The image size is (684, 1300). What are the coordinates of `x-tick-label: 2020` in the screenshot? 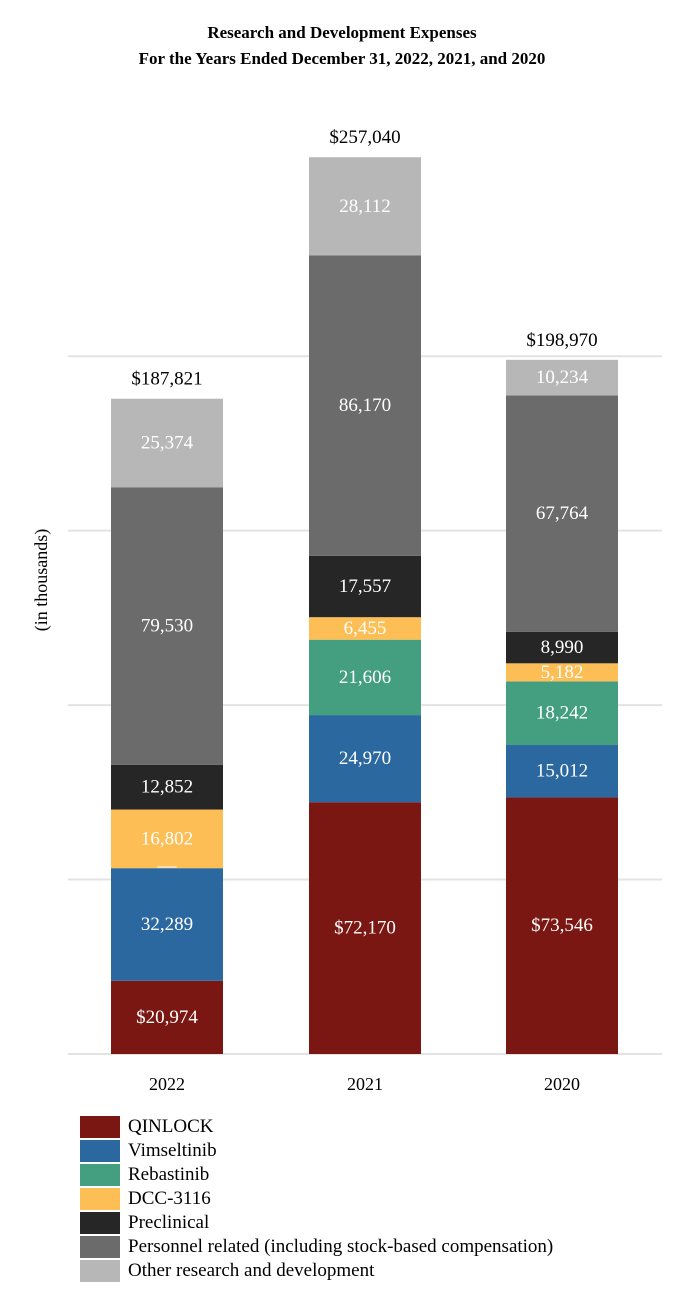 It's located at (562, 1084).